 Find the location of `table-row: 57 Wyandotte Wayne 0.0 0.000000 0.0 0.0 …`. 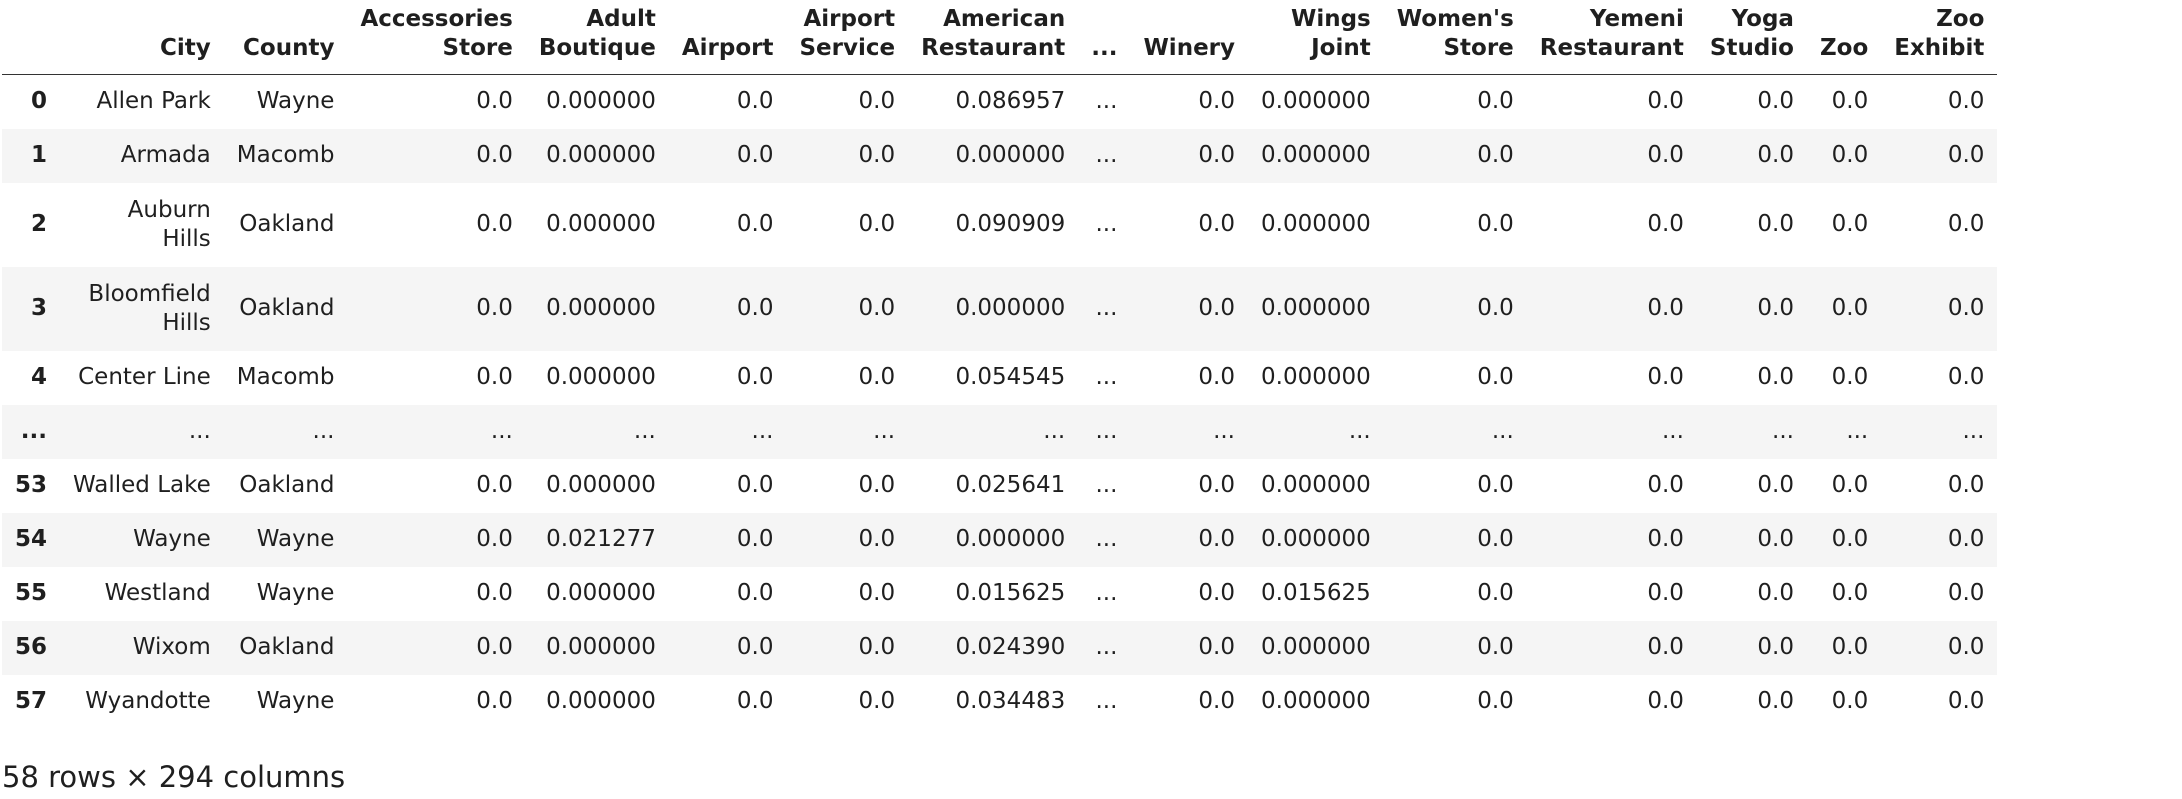

table-row: 57 Wyandotte Wayne 0.0 0.000000 0.0 0.0 … is located at coordinates (999, 702).